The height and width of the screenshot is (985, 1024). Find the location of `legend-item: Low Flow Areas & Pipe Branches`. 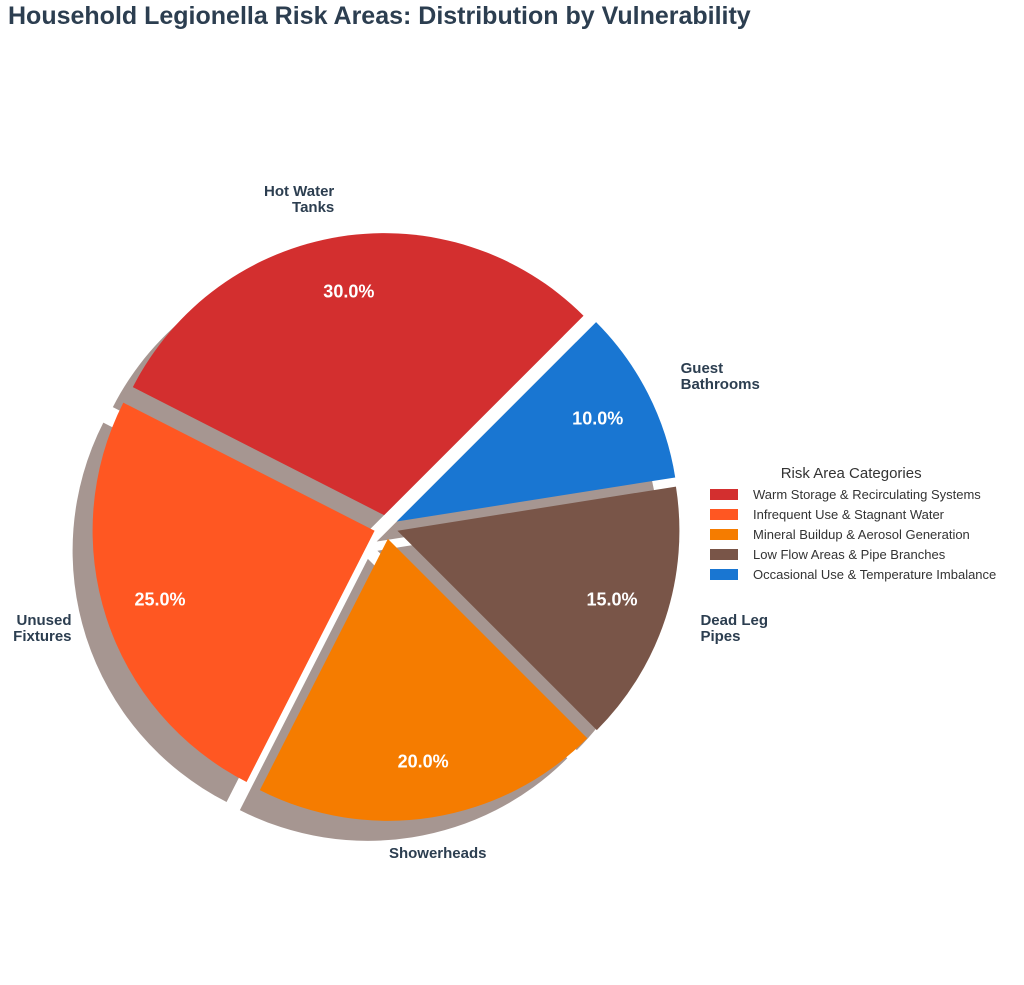

legend-item: Low Flow Areas & Pipe Branches is located at coordinates (851, 554).